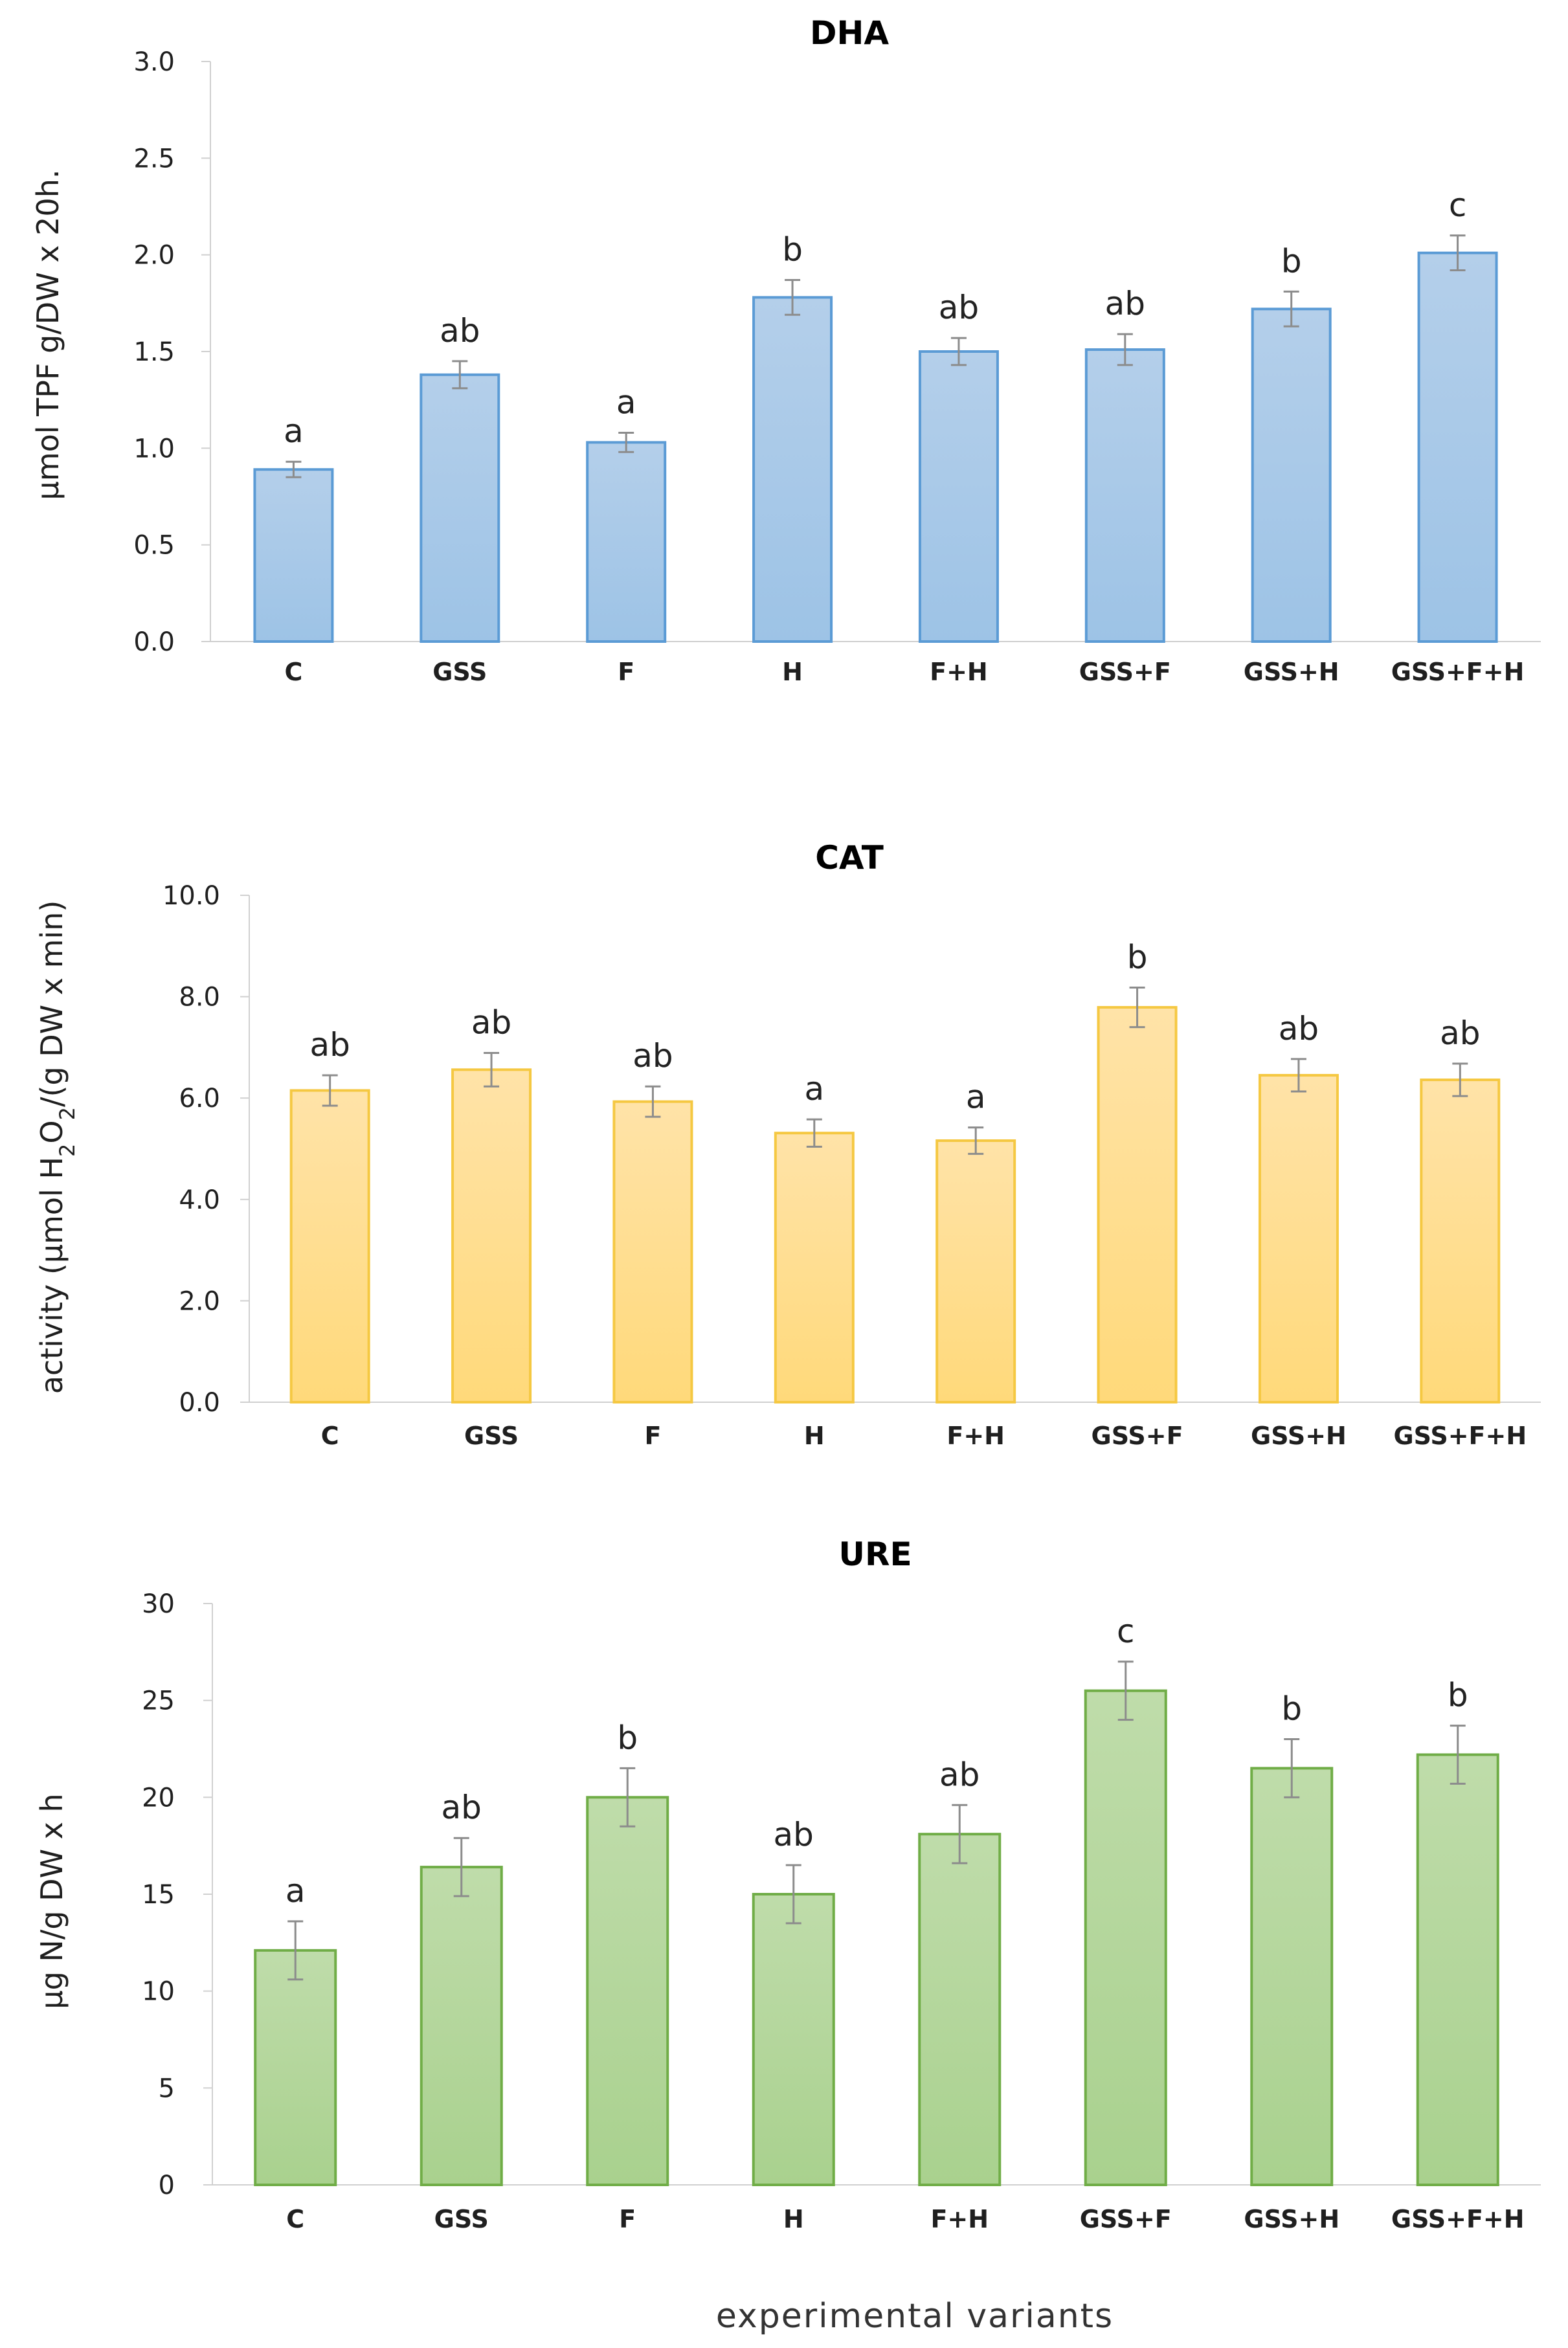 The width and height of the screenshot is (1568, 2348). Describe the element at coordinates (52, 1901) in the screenshot. I see `y-axis-label: µg N/g DW x h` at that location.